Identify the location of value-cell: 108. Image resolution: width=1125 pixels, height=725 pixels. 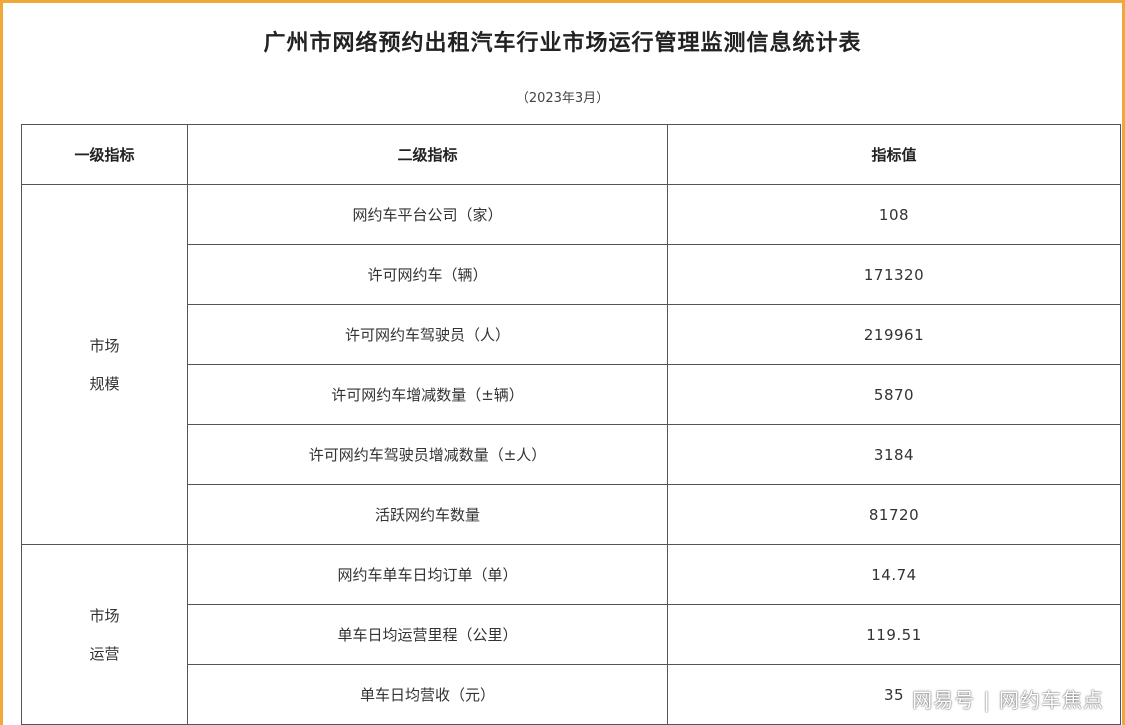
(894, 214).